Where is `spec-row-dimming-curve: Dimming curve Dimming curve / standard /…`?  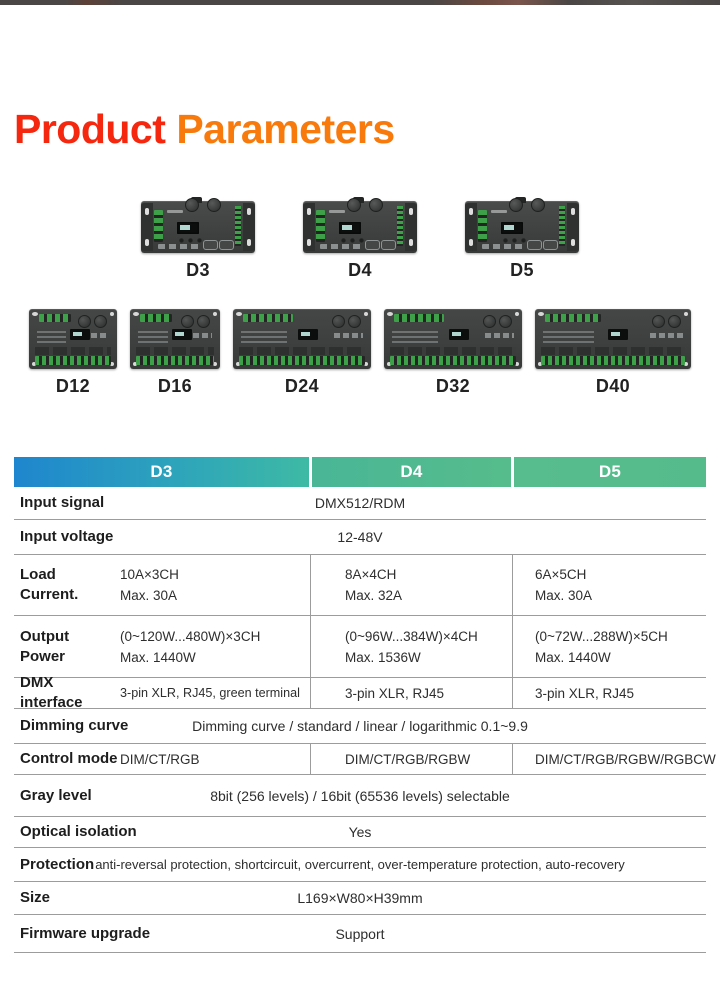
spec-row-dimming-curve: Dimming curve Dimming curve / standard /… is located at coordinates (360, 727).